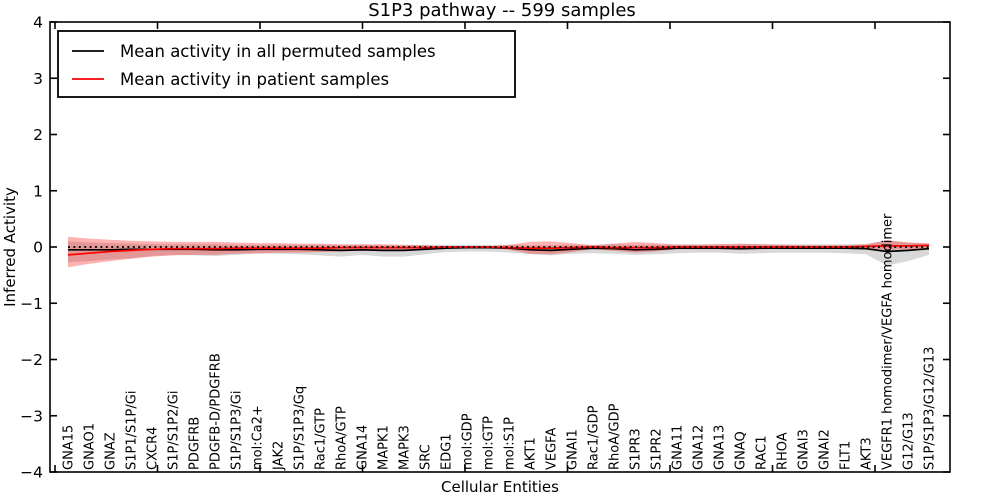  I want to click on x-category-label: JAK2, so click(279, 456).